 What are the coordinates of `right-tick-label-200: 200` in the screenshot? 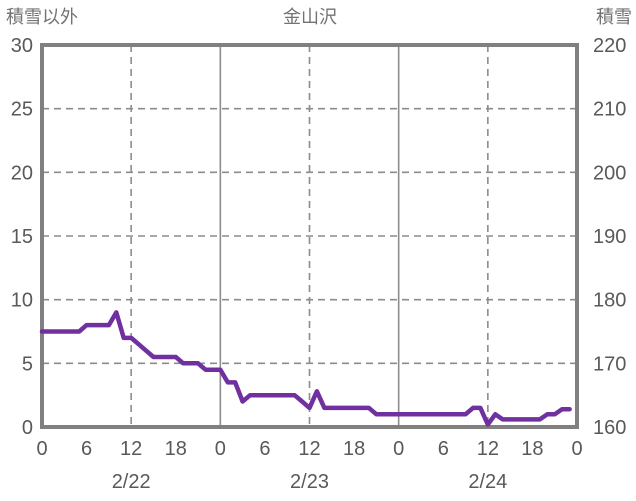 It's located at (609, 173).